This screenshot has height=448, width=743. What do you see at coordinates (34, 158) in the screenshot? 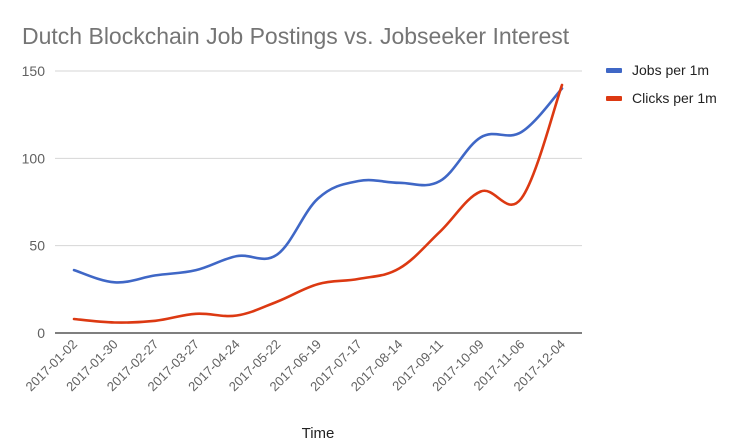
I see `y-tick-label: 100` at bounding box center [34, 158].